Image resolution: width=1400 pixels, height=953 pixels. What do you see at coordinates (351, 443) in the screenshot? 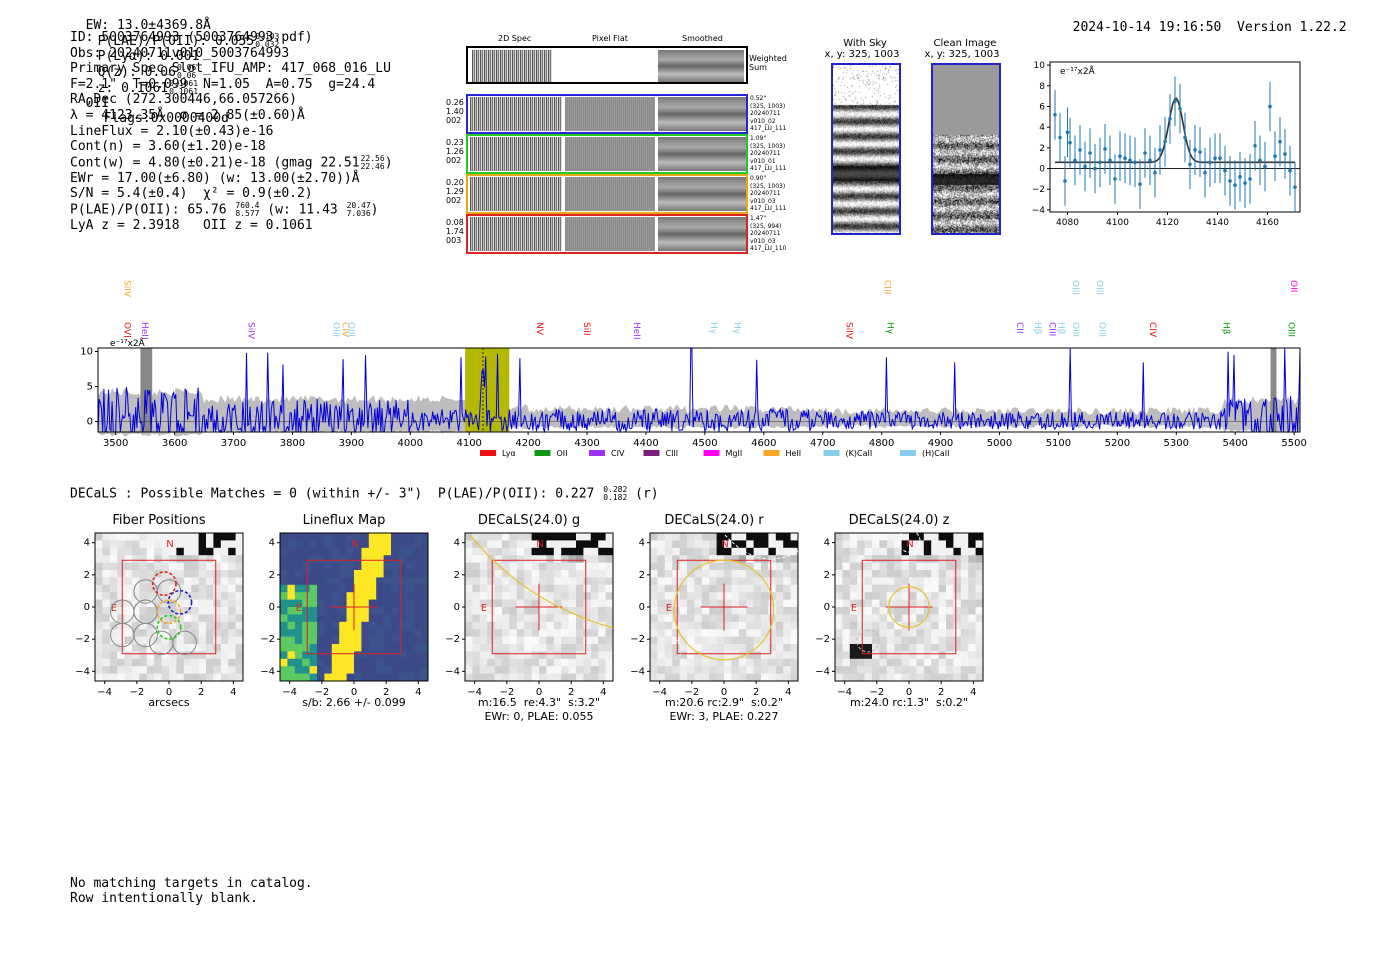
I see `spectrum-xtick-label: 3900` at bounding box center [351, 443].